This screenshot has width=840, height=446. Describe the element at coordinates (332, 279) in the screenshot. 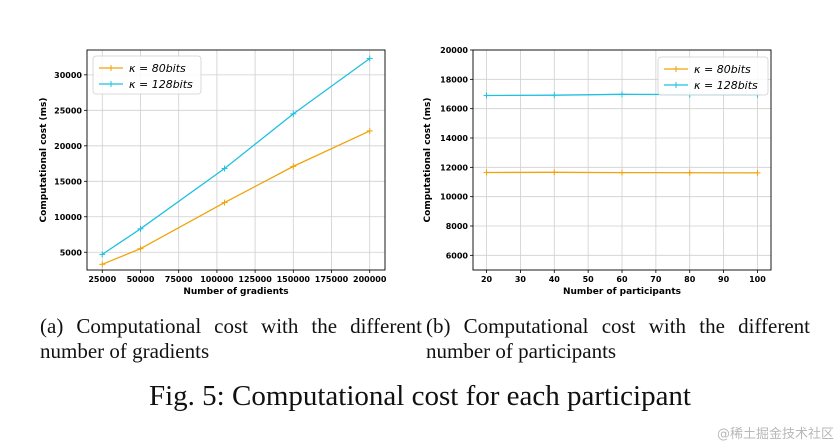

I see `x-tick-label: 175000` at that location.